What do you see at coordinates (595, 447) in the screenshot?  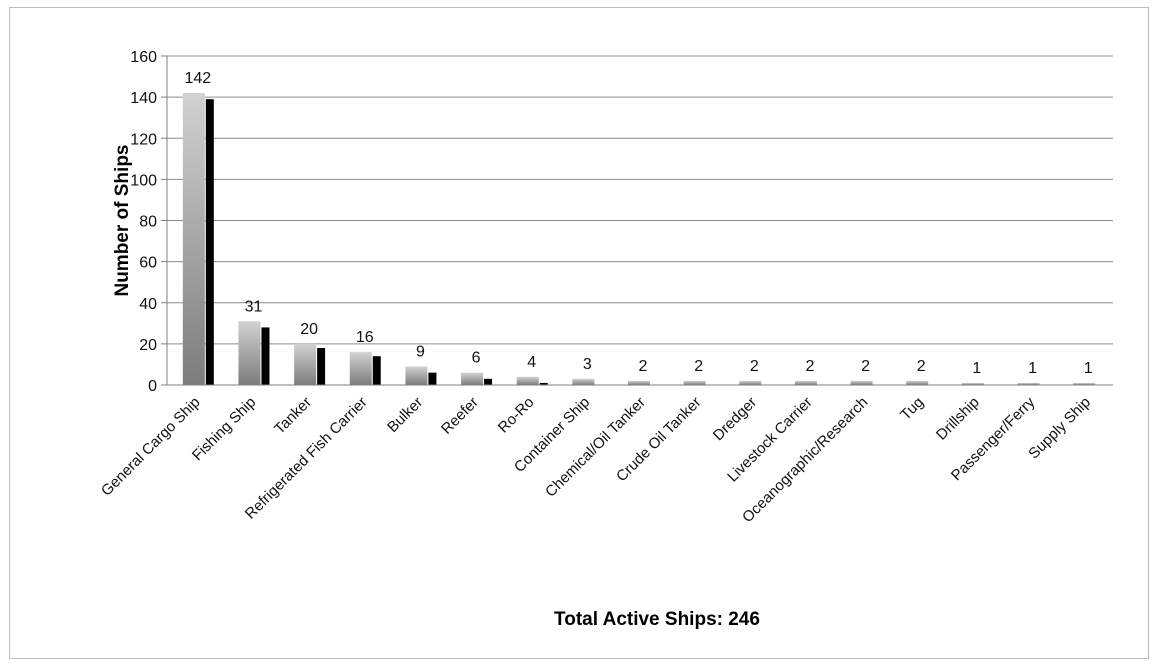 I see `x-tick-label: Chemical/Oil Tanker` at bounding box center [595, 447].